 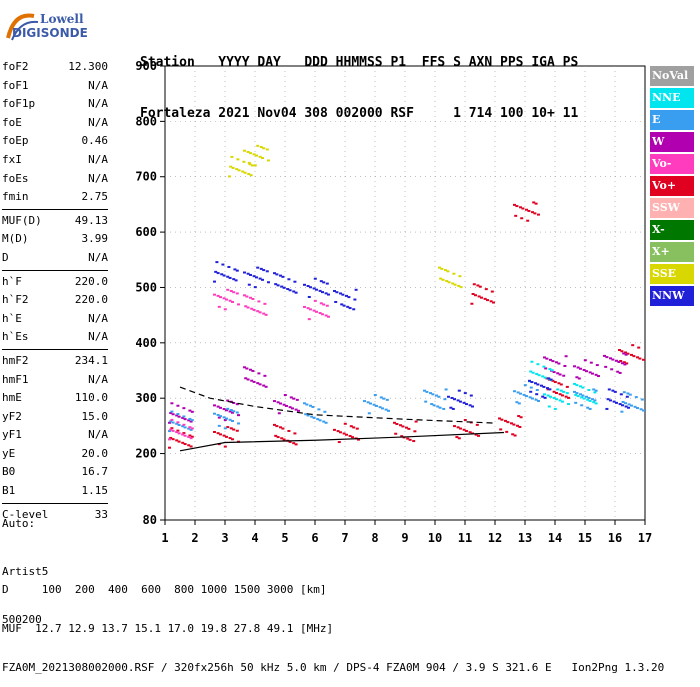 What do you see at coordinates (55, 160) in the screenshot?
I see `param-row: fxI N/A` at bounding box center [55, 160].